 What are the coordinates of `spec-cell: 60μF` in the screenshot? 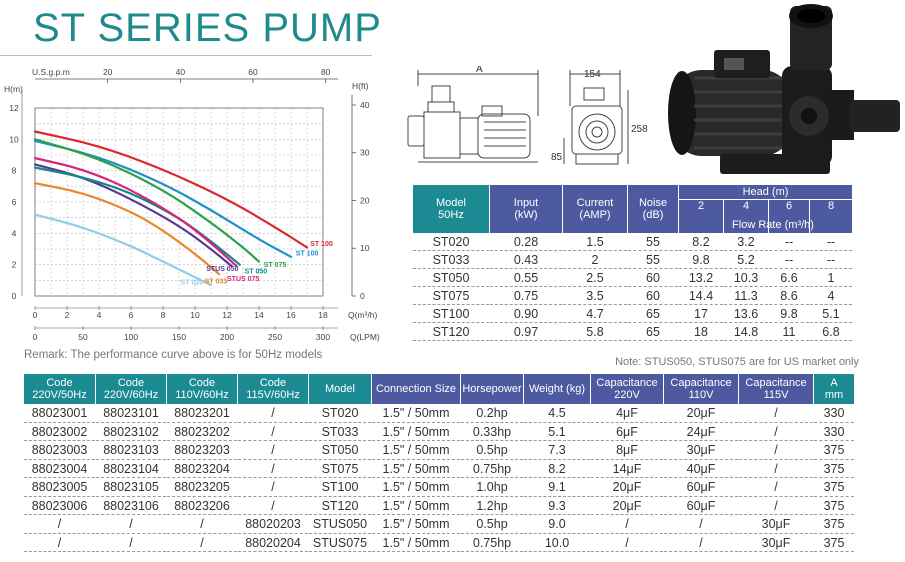 It's located at (701, 506).